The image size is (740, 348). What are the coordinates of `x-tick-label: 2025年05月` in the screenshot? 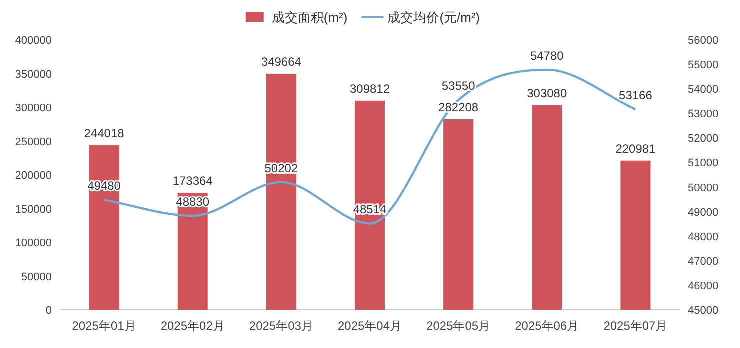 It's located at (458, 326).